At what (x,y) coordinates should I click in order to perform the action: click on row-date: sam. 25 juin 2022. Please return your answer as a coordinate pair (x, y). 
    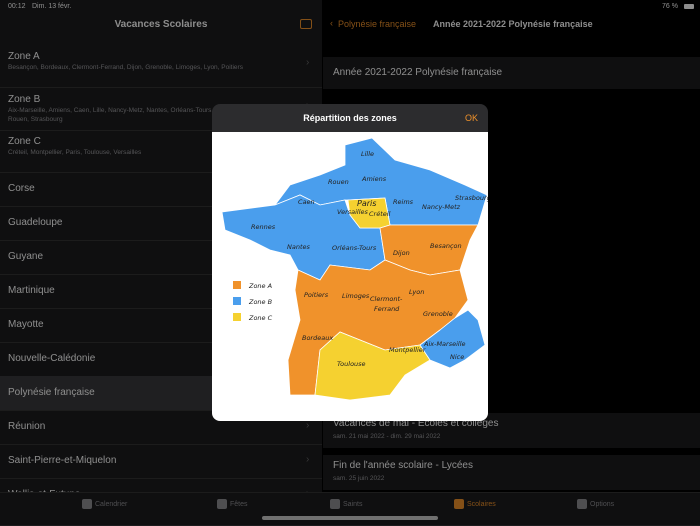
    Looking at the image, I should click on (359, 478).